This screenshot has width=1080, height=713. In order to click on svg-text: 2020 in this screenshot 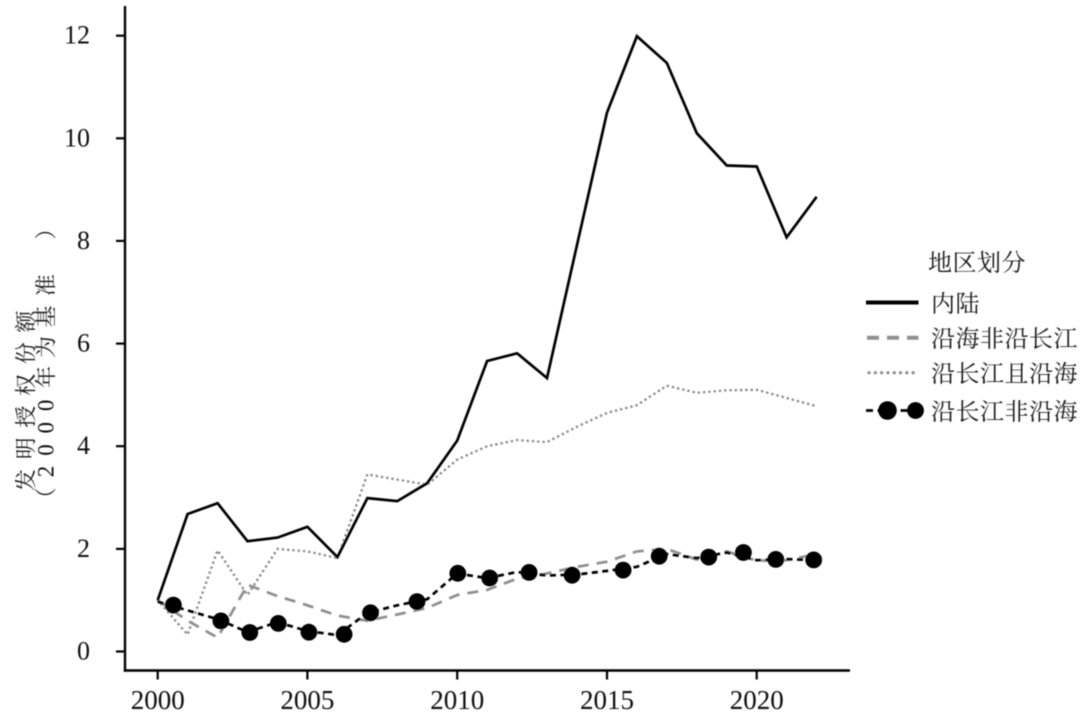, I will do `click(757, 699)`.